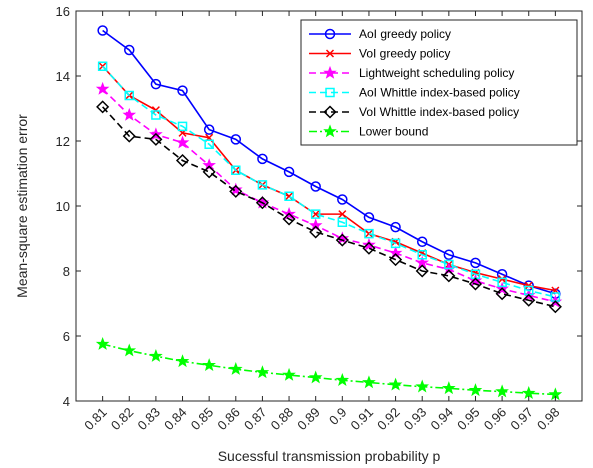 This screenshot has height=468, width=593. Describe the element at coordinates (66, 271) in the screenshot. I see `y-tick-label: 8` at that location.